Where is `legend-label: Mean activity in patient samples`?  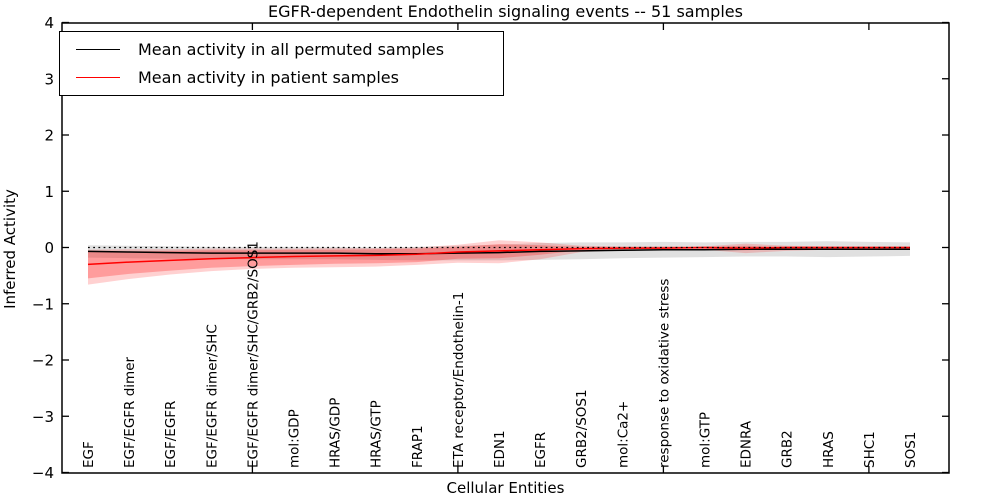 legend-label: Mean activity in patient samples is located at coordinates (268, 77).